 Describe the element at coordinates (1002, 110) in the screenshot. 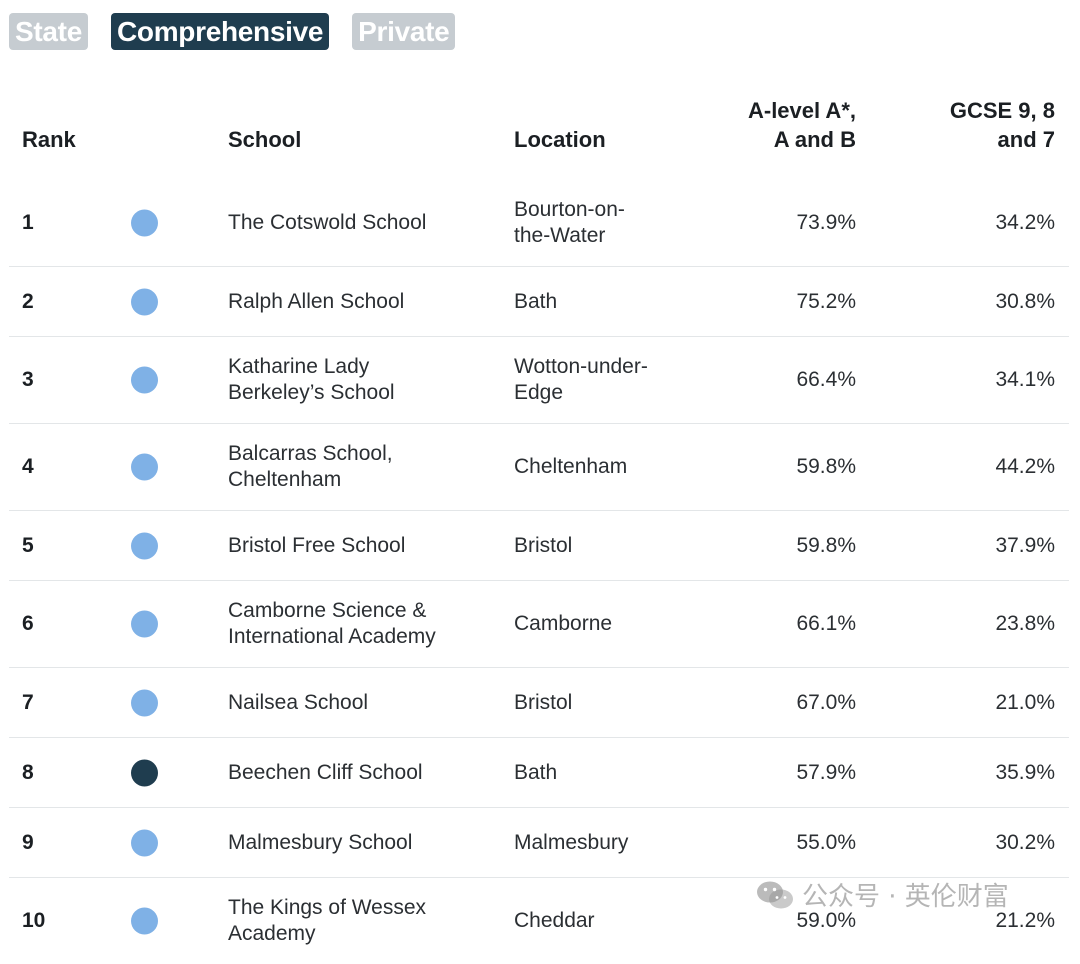

I see `header-gcse-line1: GCSE 9, 8` at that location.